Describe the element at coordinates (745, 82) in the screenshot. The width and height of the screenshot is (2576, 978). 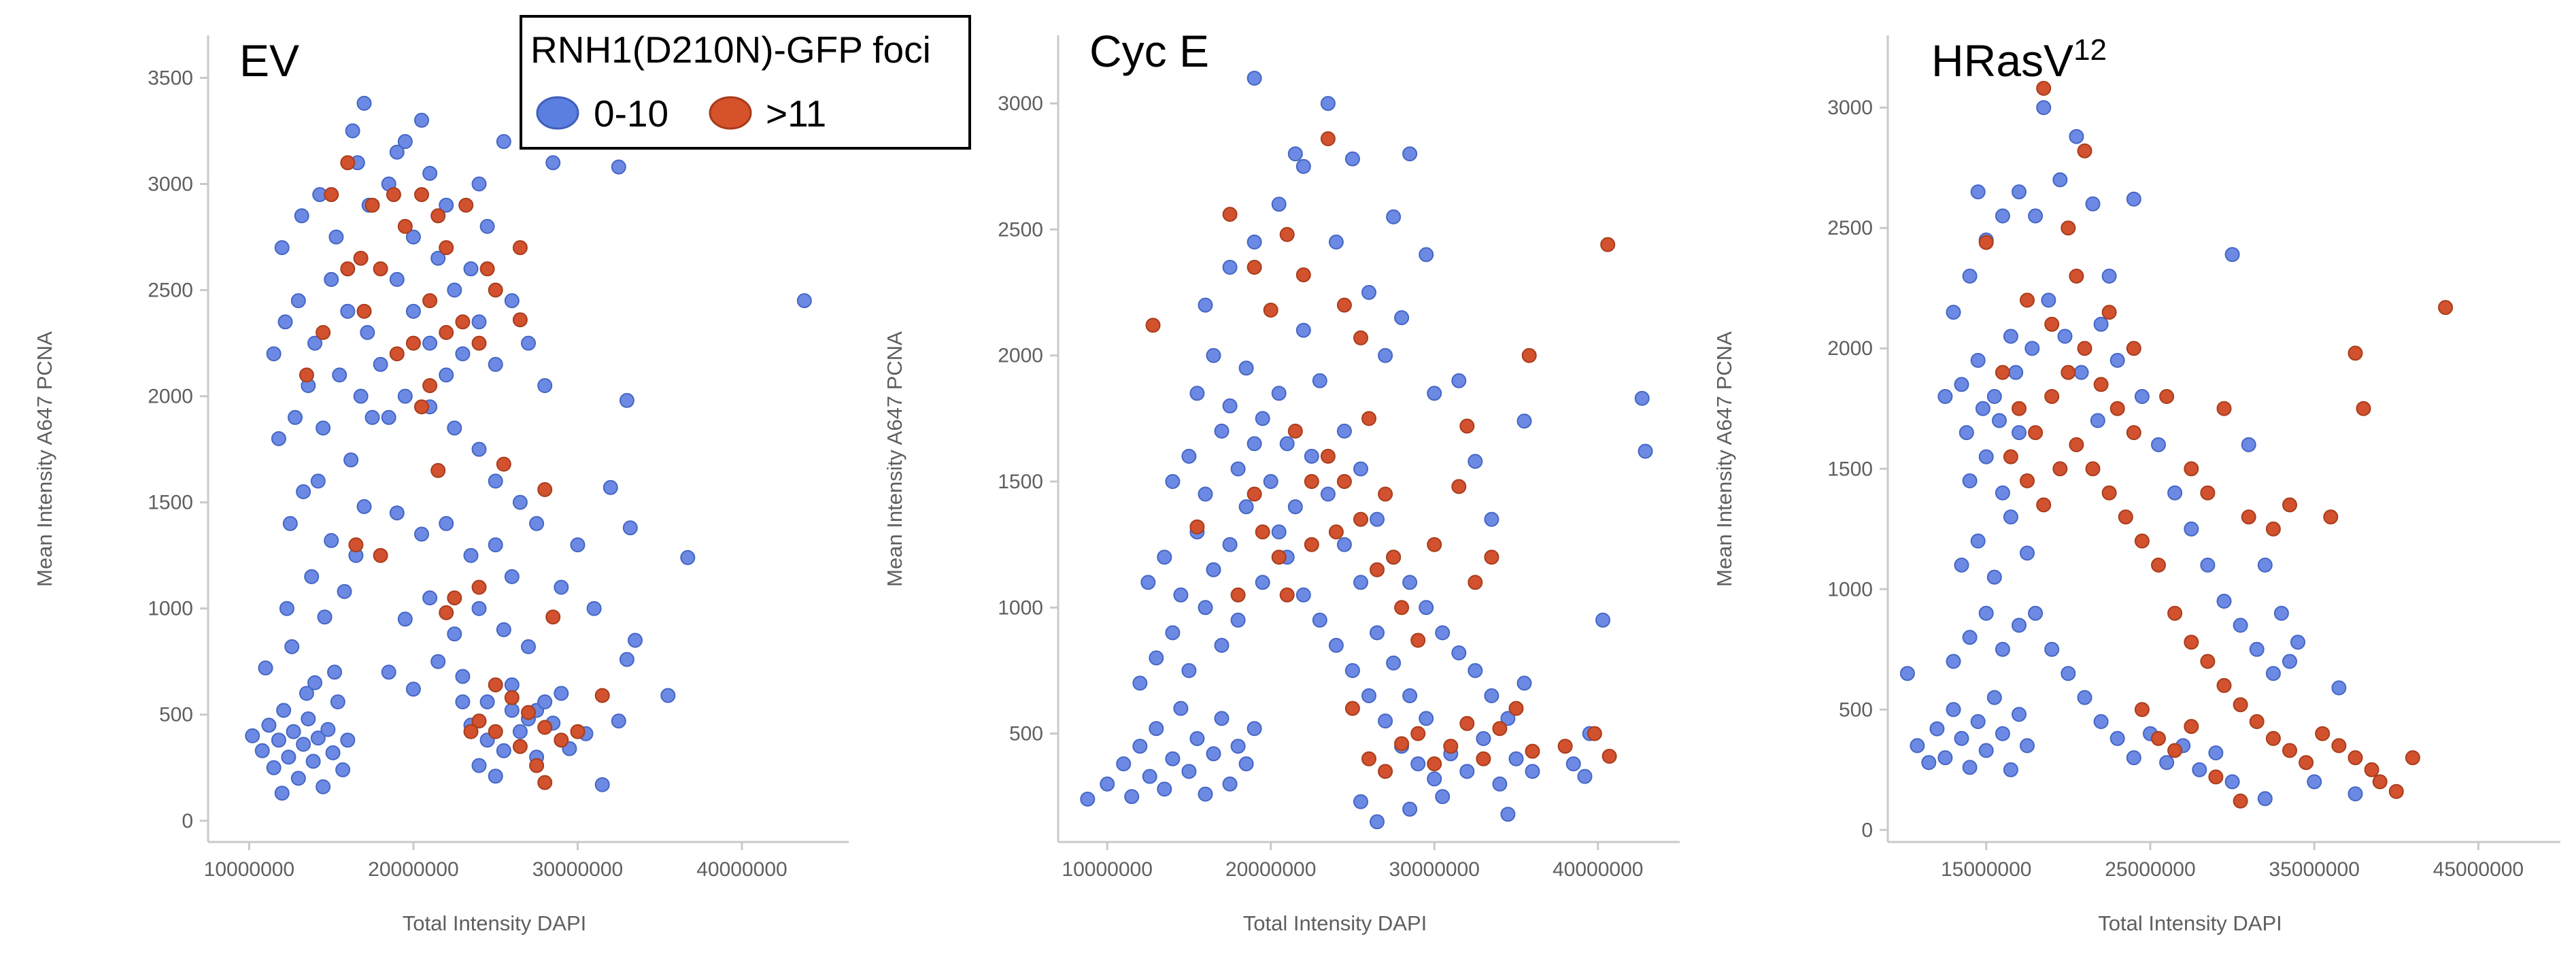
I see `legend: RNH1(D210N)-GFP foci 0-10 >11` at that location.